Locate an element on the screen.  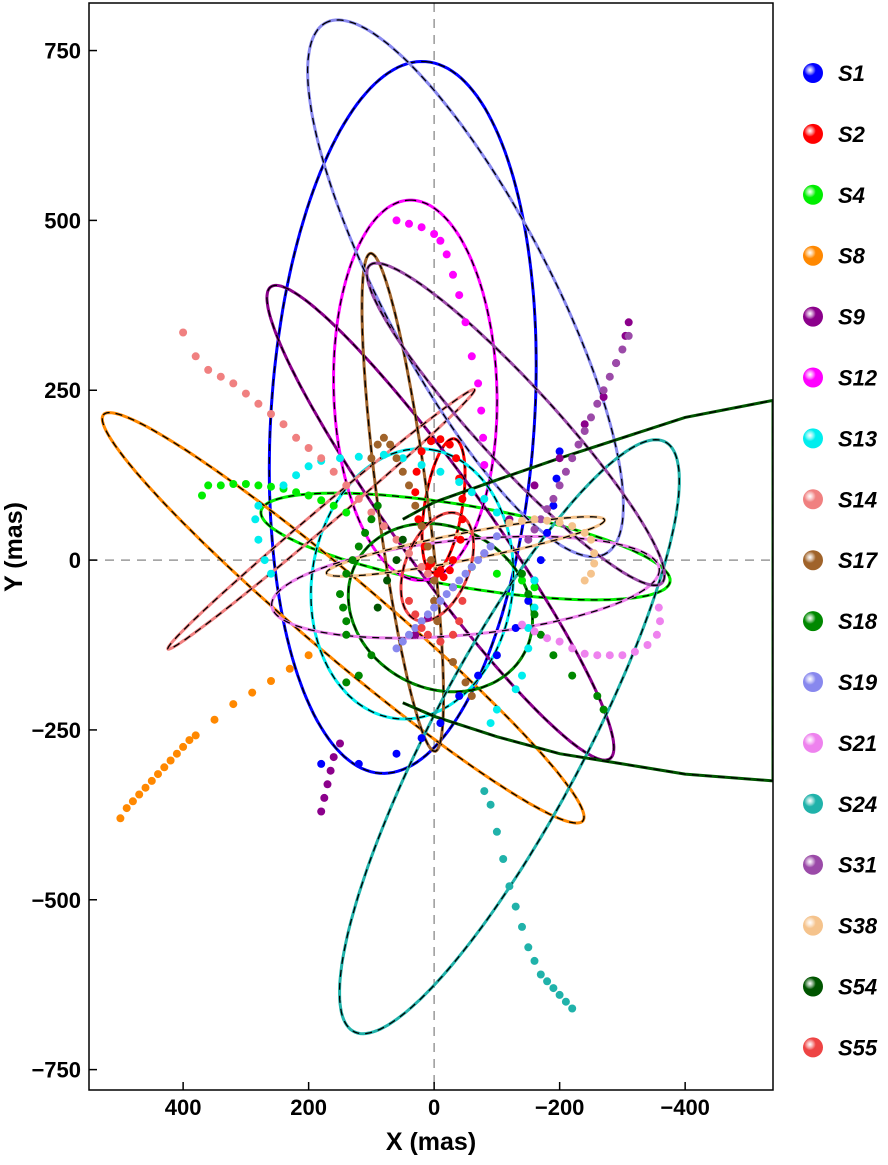
legend-label-s19: S19 is located at coordinates (858, 682).